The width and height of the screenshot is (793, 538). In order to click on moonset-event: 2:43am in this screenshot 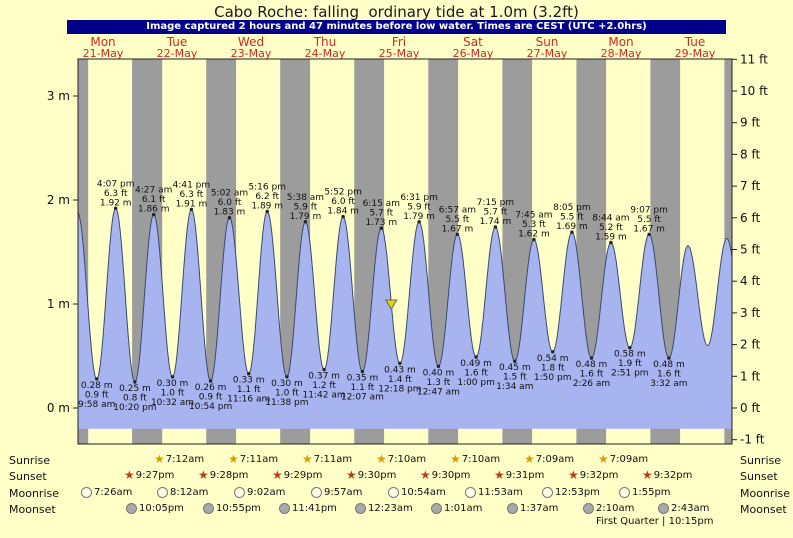, I will do `click(683, 508)`.